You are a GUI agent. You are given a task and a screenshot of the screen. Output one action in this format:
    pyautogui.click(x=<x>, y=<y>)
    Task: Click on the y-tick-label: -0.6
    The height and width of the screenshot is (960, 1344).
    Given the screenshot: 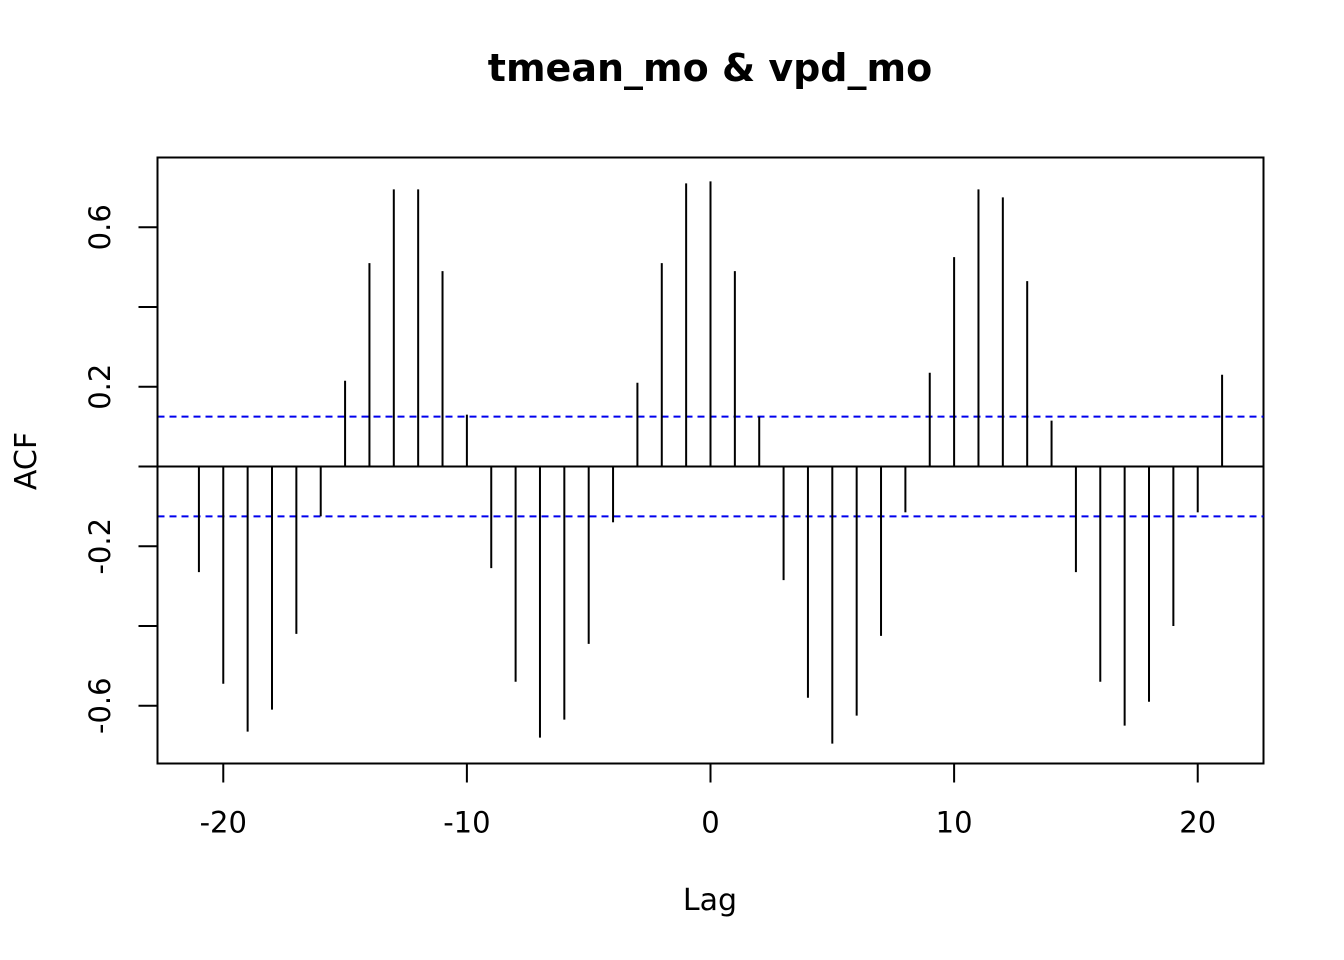 What is the action you would take?
    pyautogui.click(x=100, y=705)
    